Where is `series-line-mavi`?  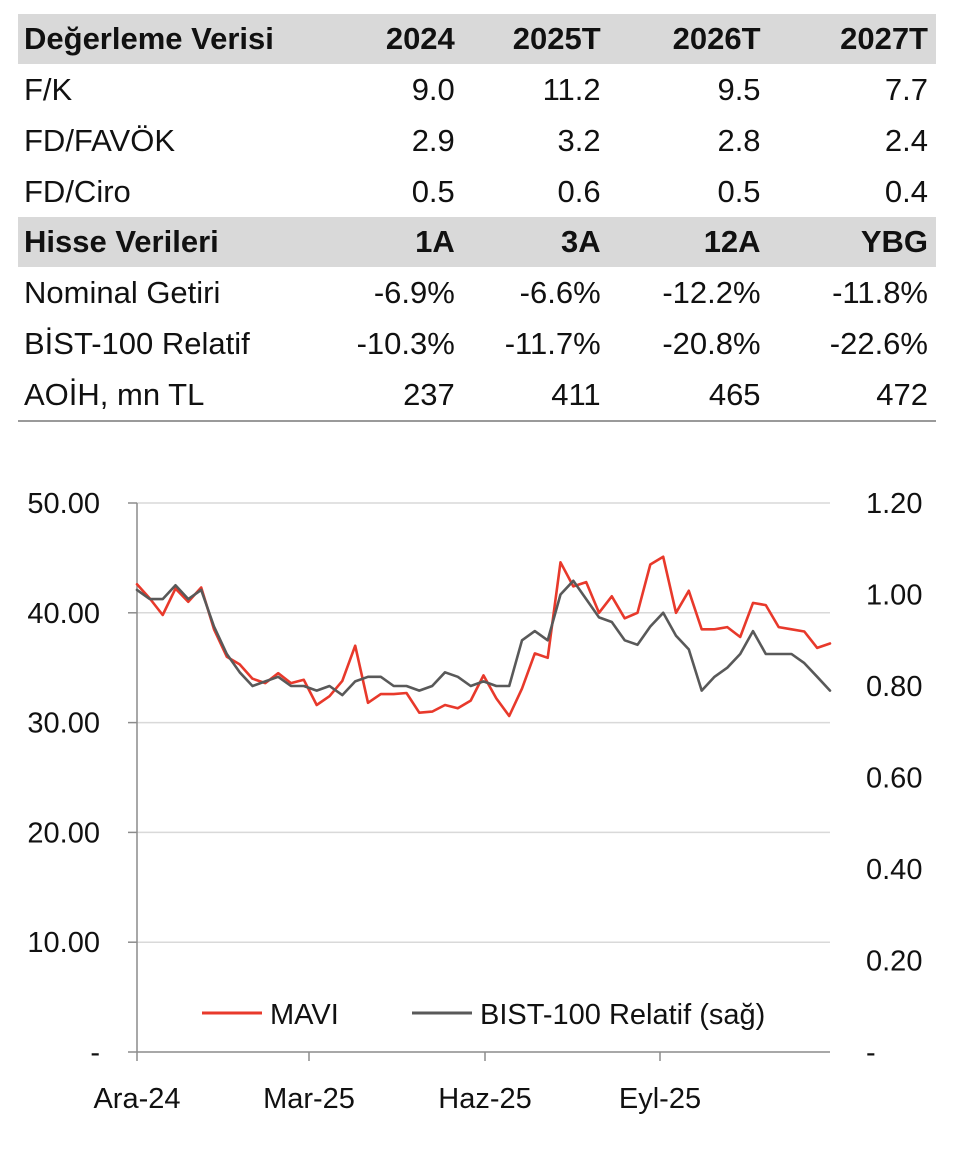 series-line-mavi is located at coordinates (483, 636).